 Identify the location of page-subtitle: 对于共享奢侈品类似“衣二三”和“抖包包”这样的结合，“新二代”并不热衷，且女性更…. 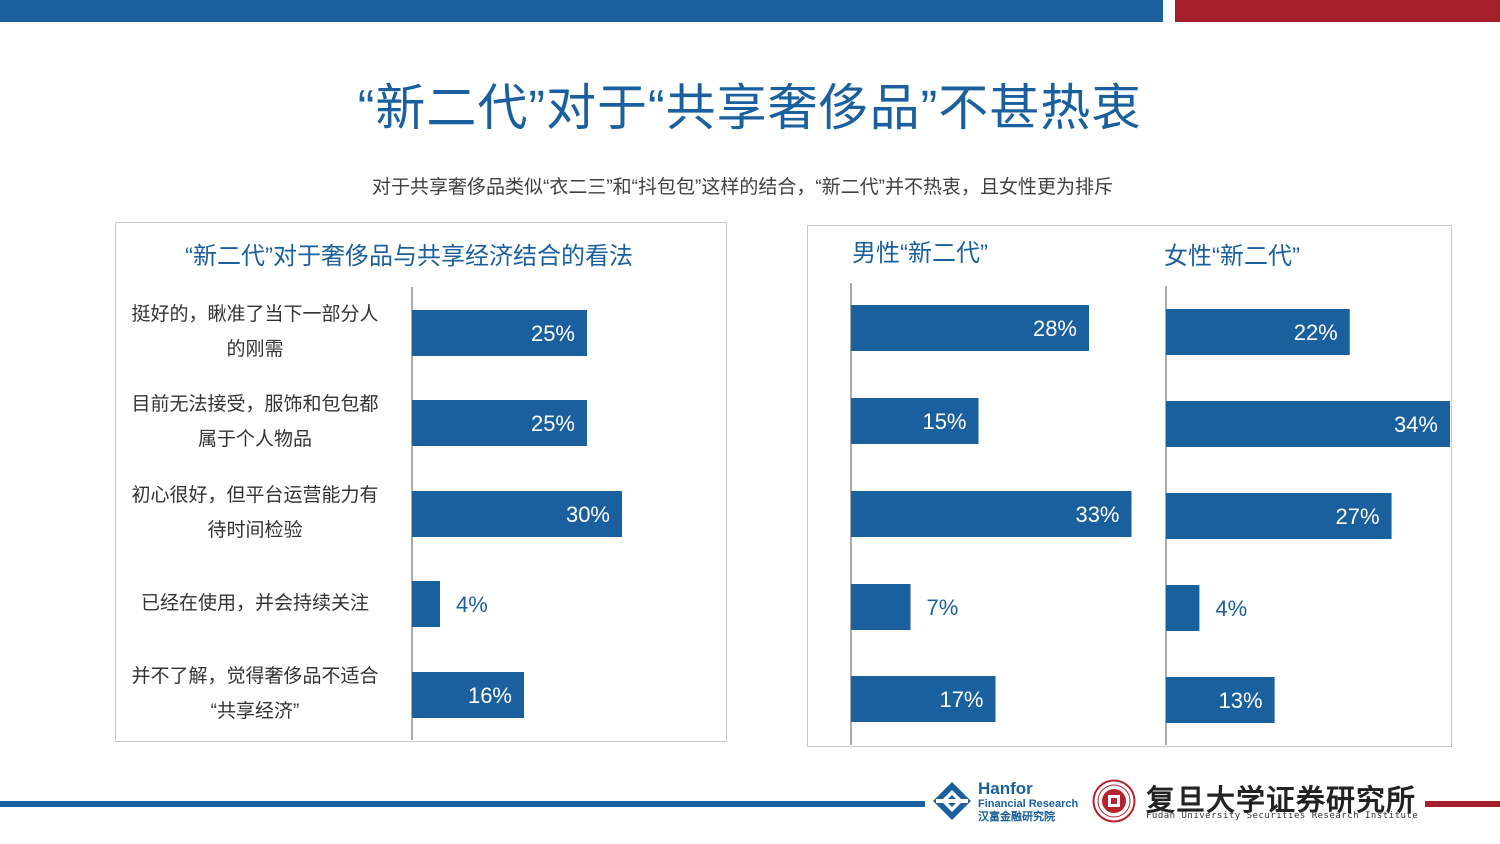
(742, 187).